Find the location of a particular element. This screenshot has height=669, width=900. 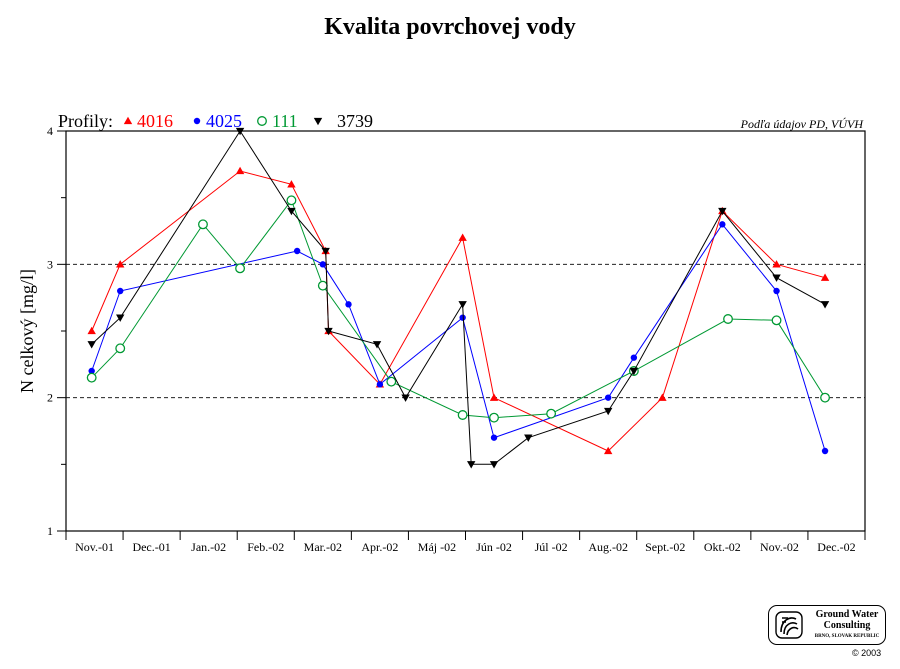

x-tick-label: Apr.-02 is located at coordinates (379, 547).